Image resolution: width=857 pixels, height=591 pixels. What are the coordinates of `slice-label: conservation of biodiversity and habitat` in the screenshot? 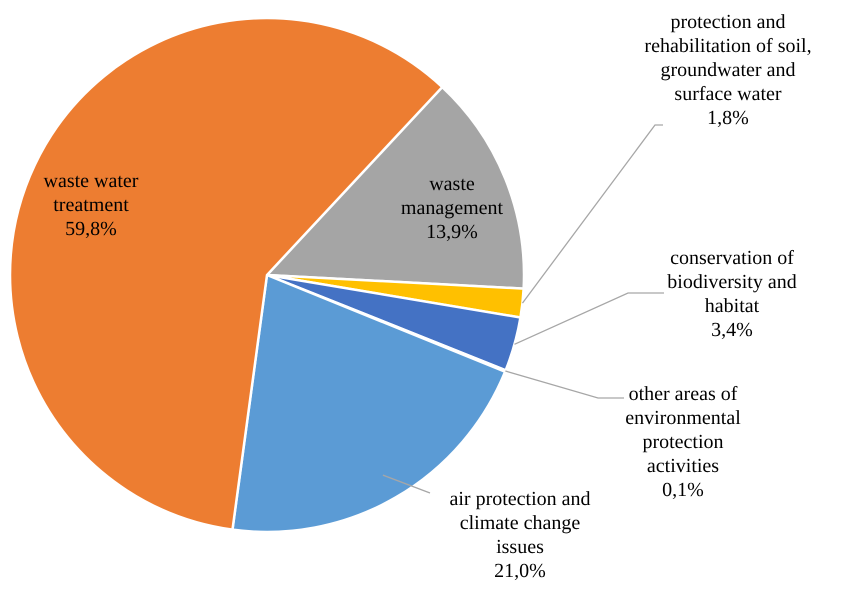 It's located at (732, 282).